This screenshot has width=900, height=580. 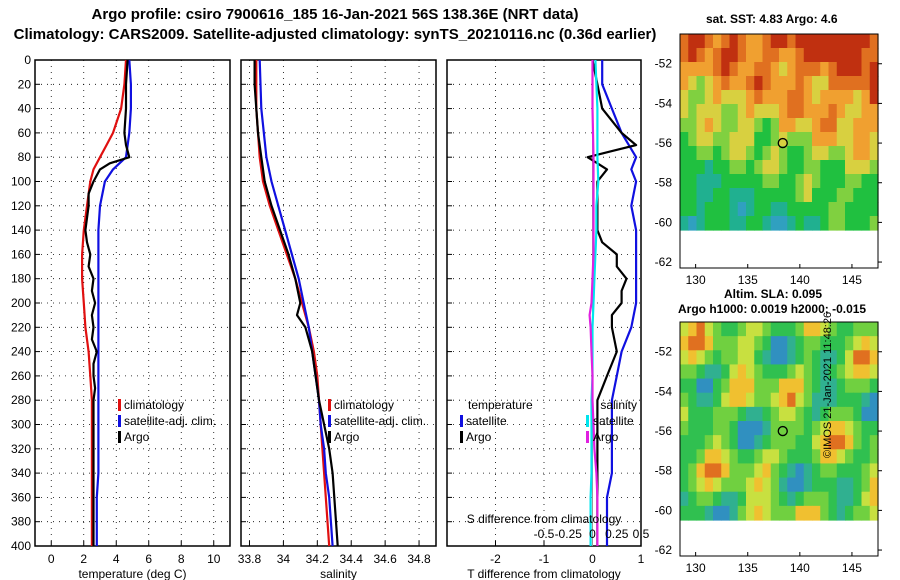 What do you see at coordinates (51, 559) in the screenshot?
I see `x-tick-label: 0` at bounding box center [51, 559].